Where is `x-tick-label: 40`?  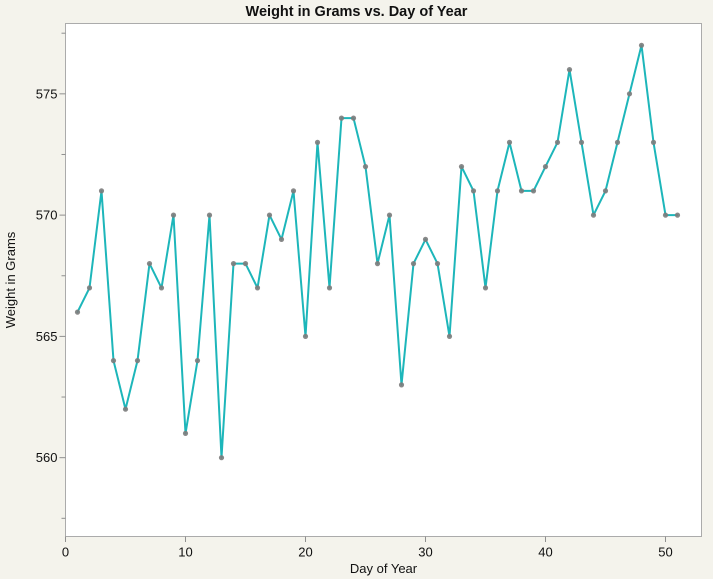
x-tick-label: 40 is located at coordinates (545, 552).